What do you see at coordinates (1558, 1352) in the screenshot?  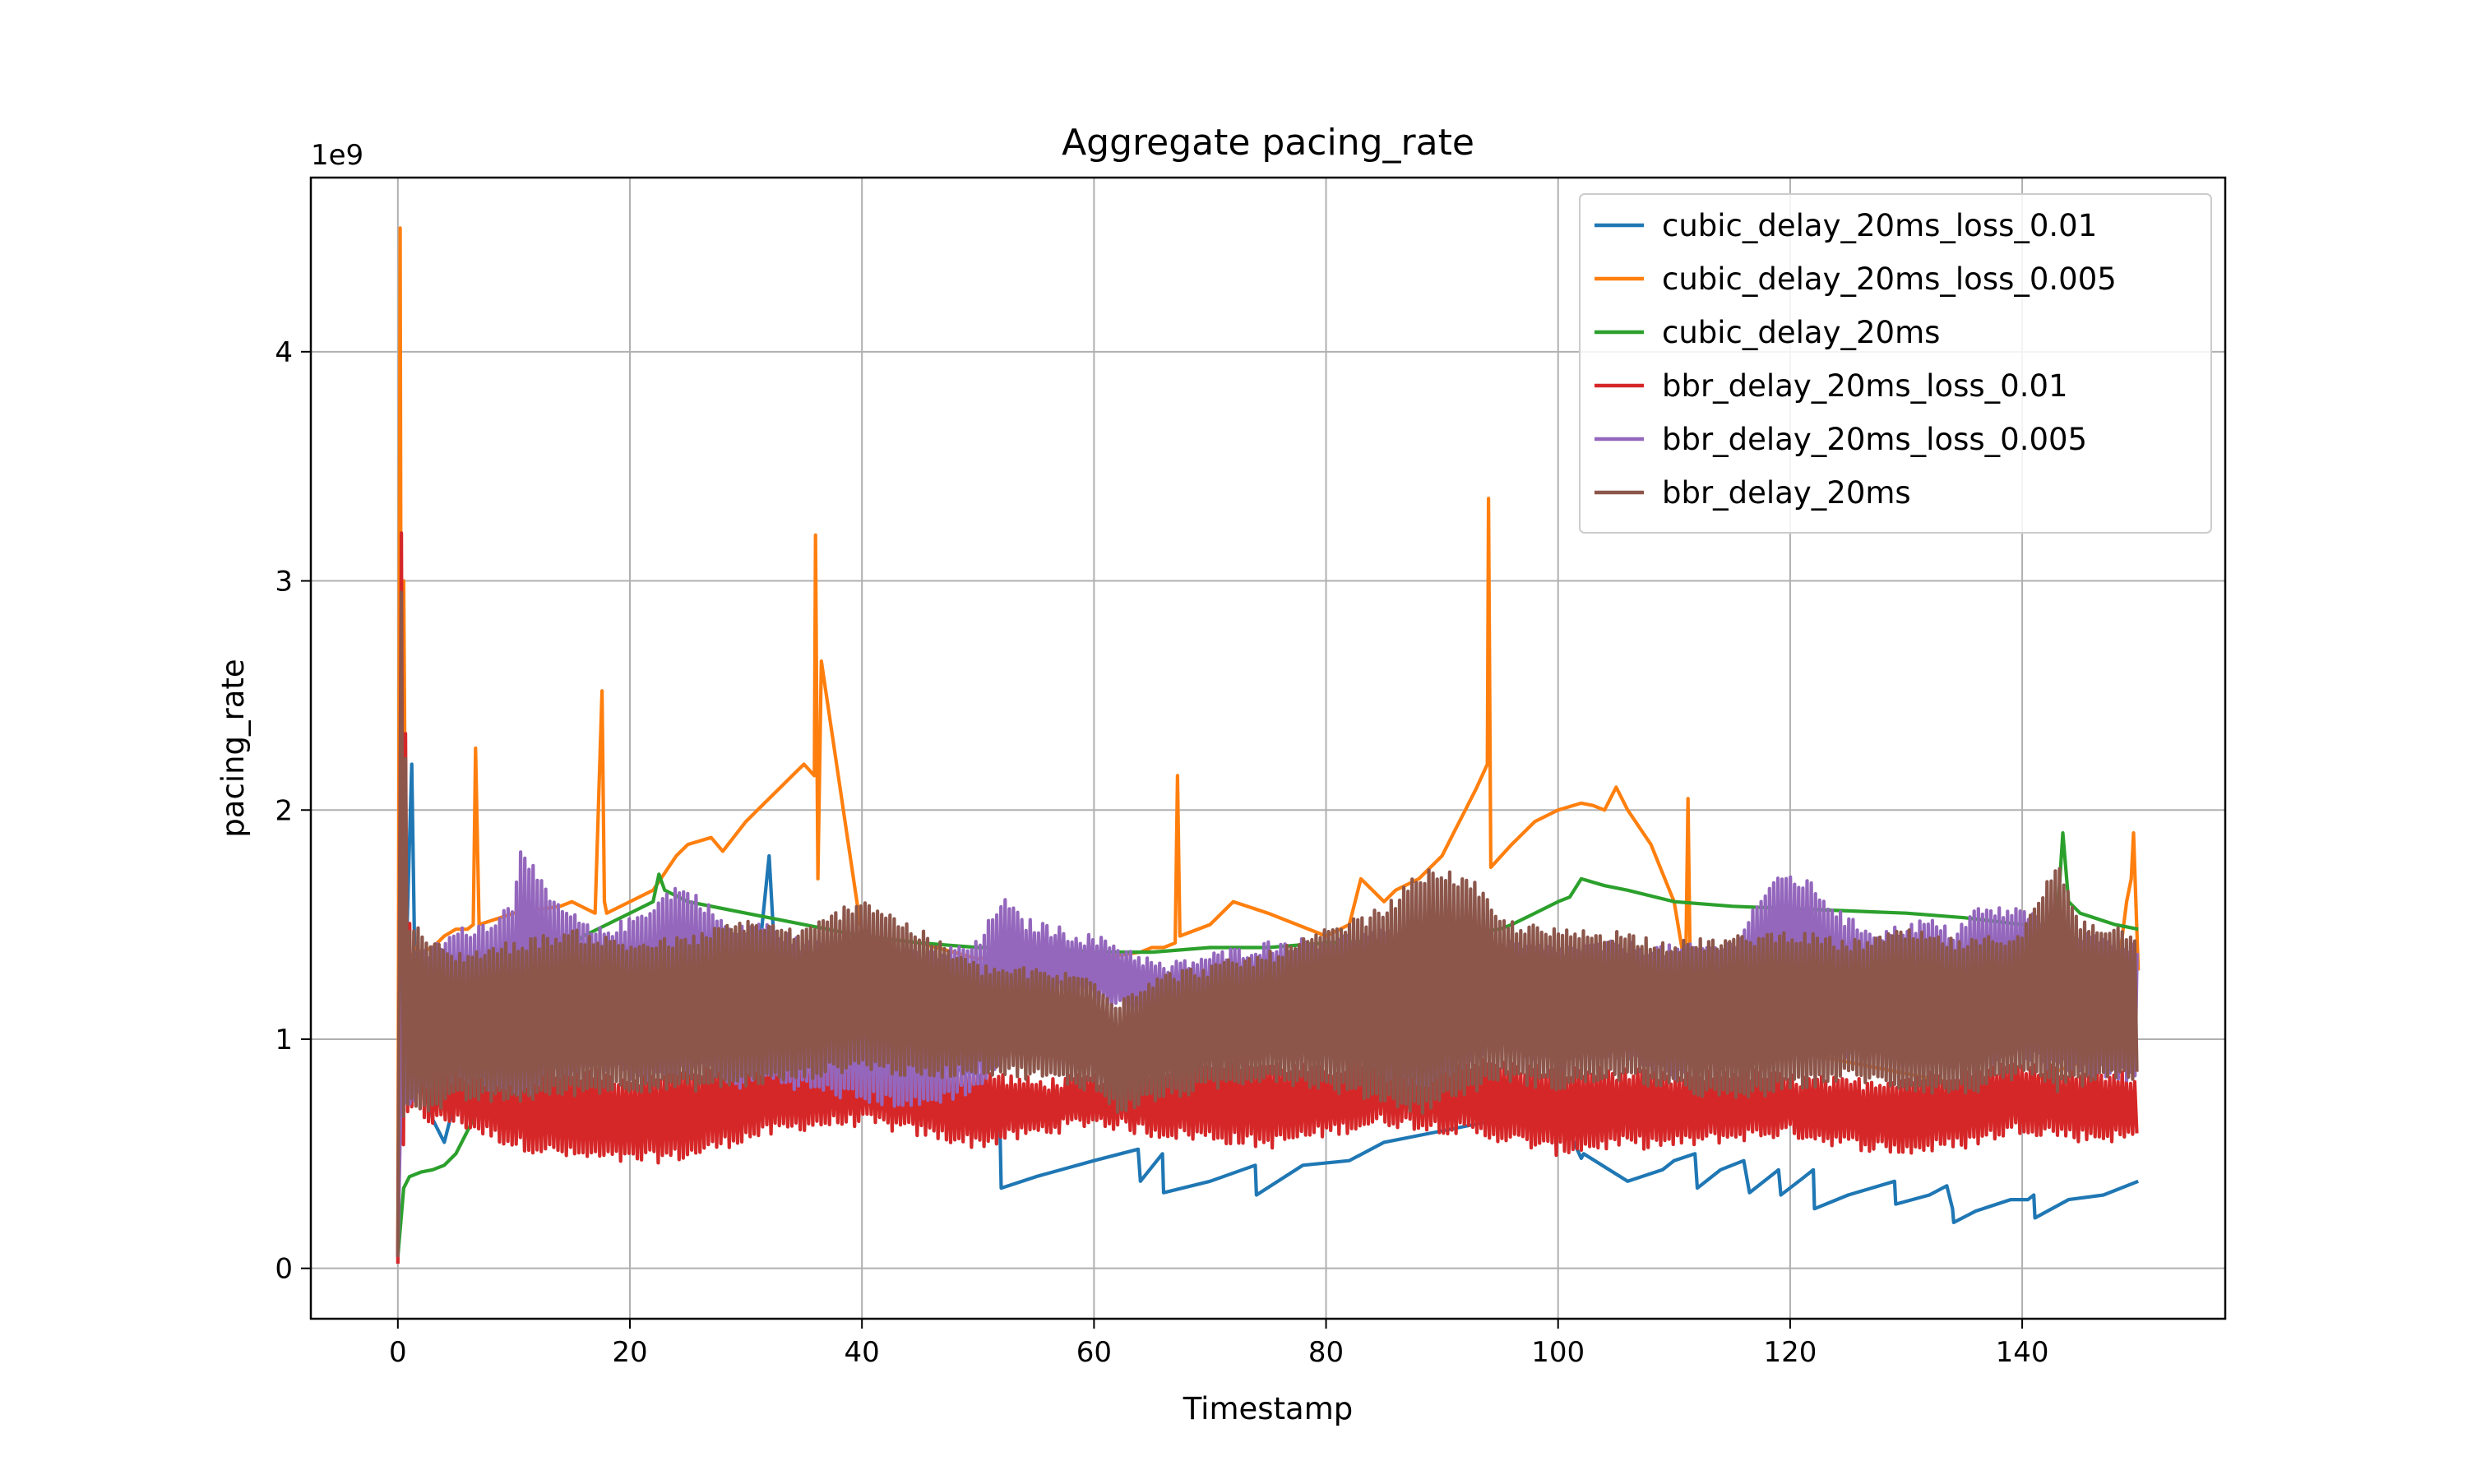 I see `x-tick-label: 100` at bounding box center [1558, 1352].